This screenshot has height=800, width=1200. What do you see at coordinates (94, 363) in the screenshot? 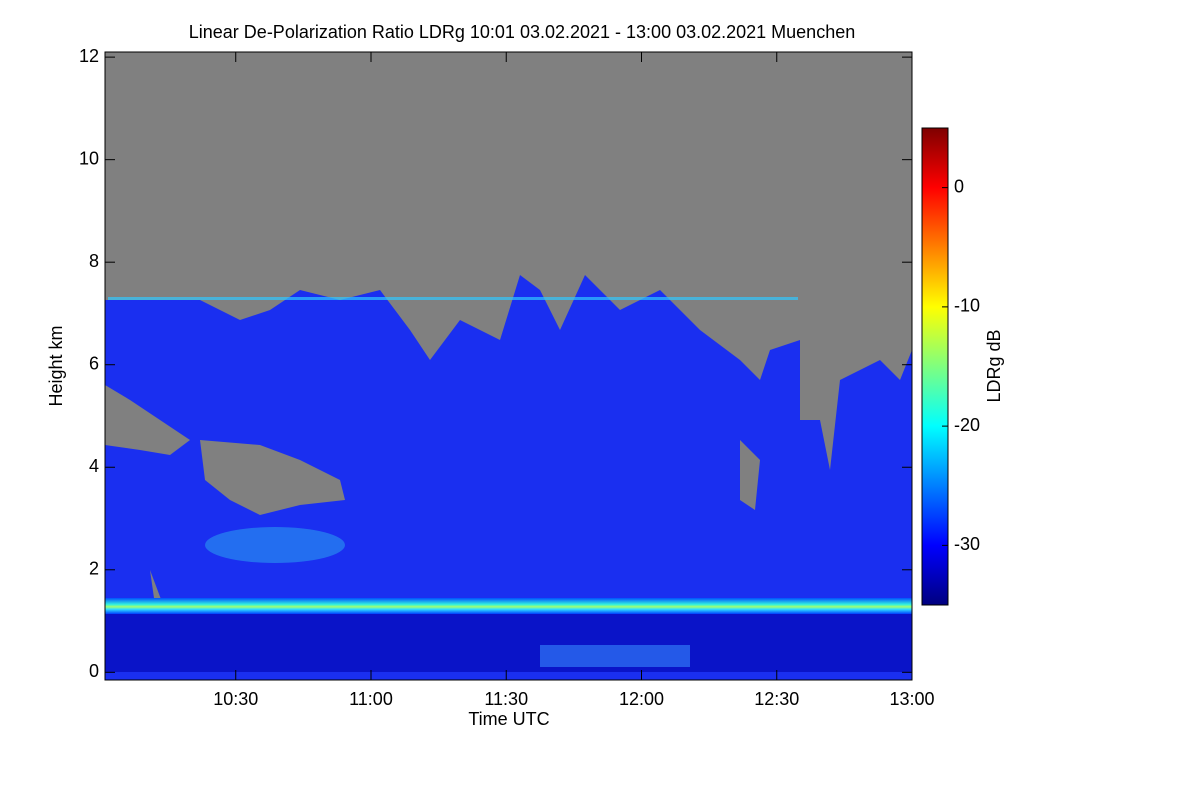
I see `y-tick-label: 6` at bounding box center [94, 363].